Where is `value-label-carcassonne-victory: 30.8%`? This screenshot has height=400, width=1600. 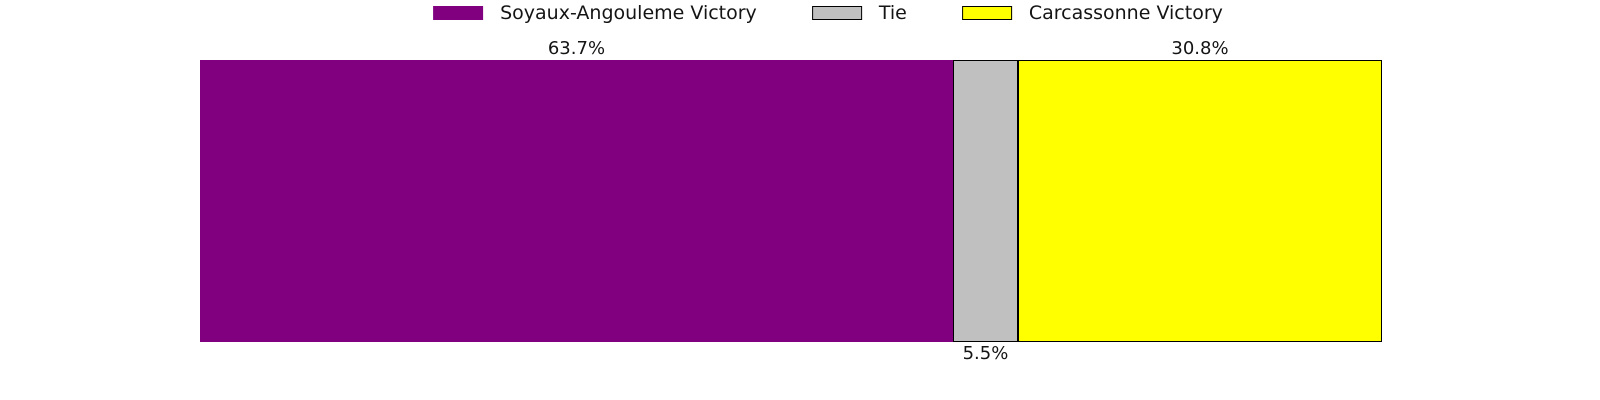
value-label-carcassonne-victory: 30.8% is located at coordinates (1200, 48).